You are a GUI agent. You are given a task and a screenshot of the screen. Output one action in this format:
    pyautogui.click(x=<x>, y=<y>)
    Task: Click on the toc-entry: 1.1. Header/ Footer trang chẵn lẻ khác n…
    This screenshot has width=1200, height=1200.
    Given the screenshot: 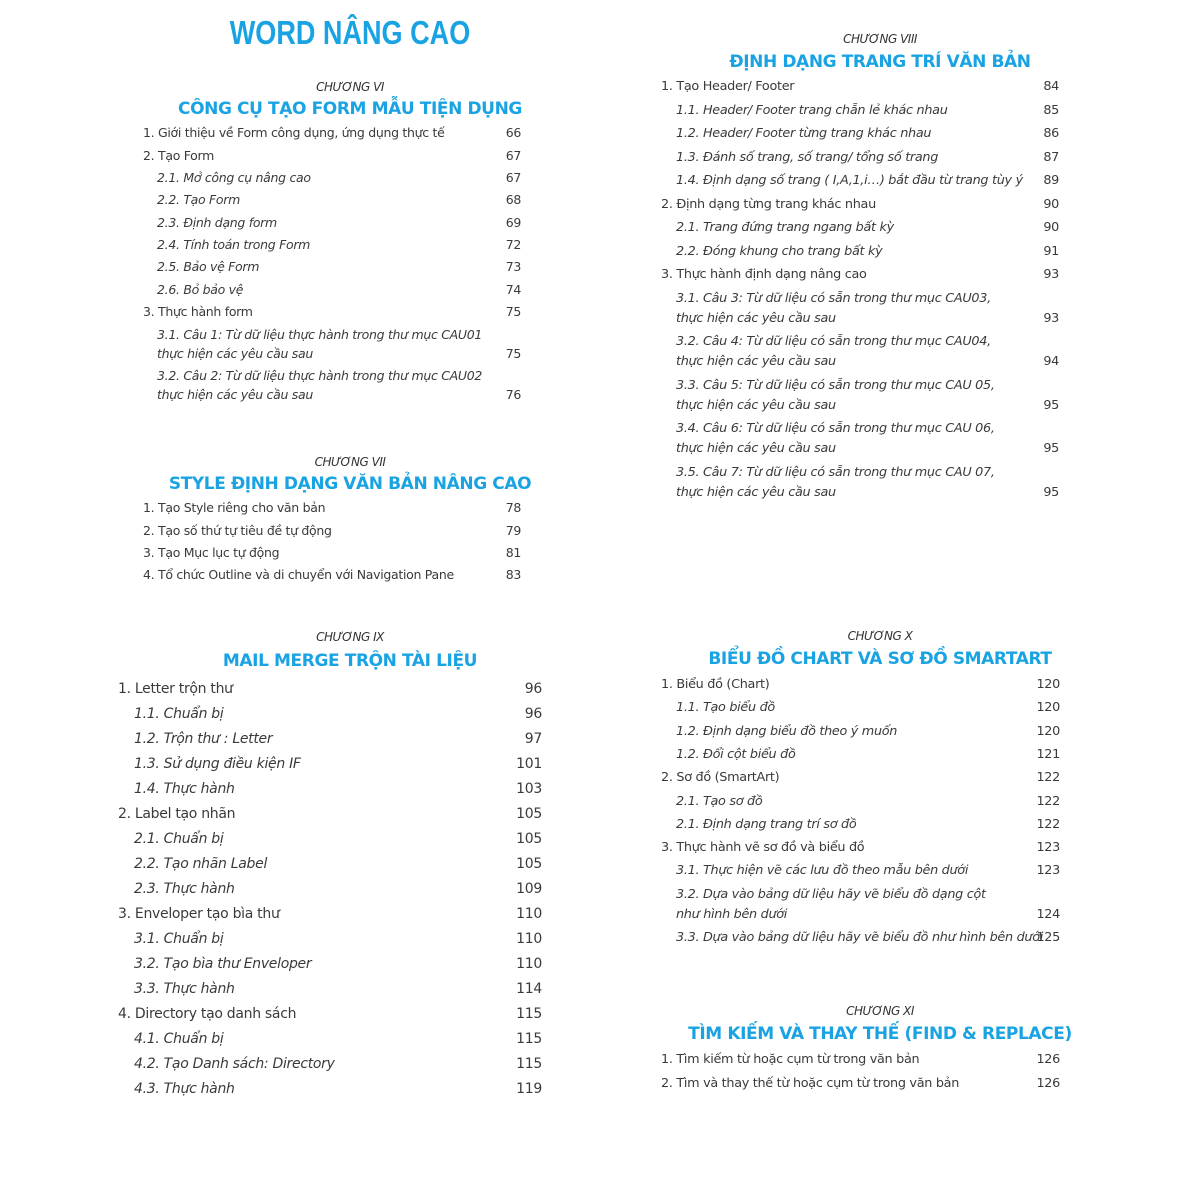 What is the action you would take?
    pyautogui.click(x=860, y=111)
    